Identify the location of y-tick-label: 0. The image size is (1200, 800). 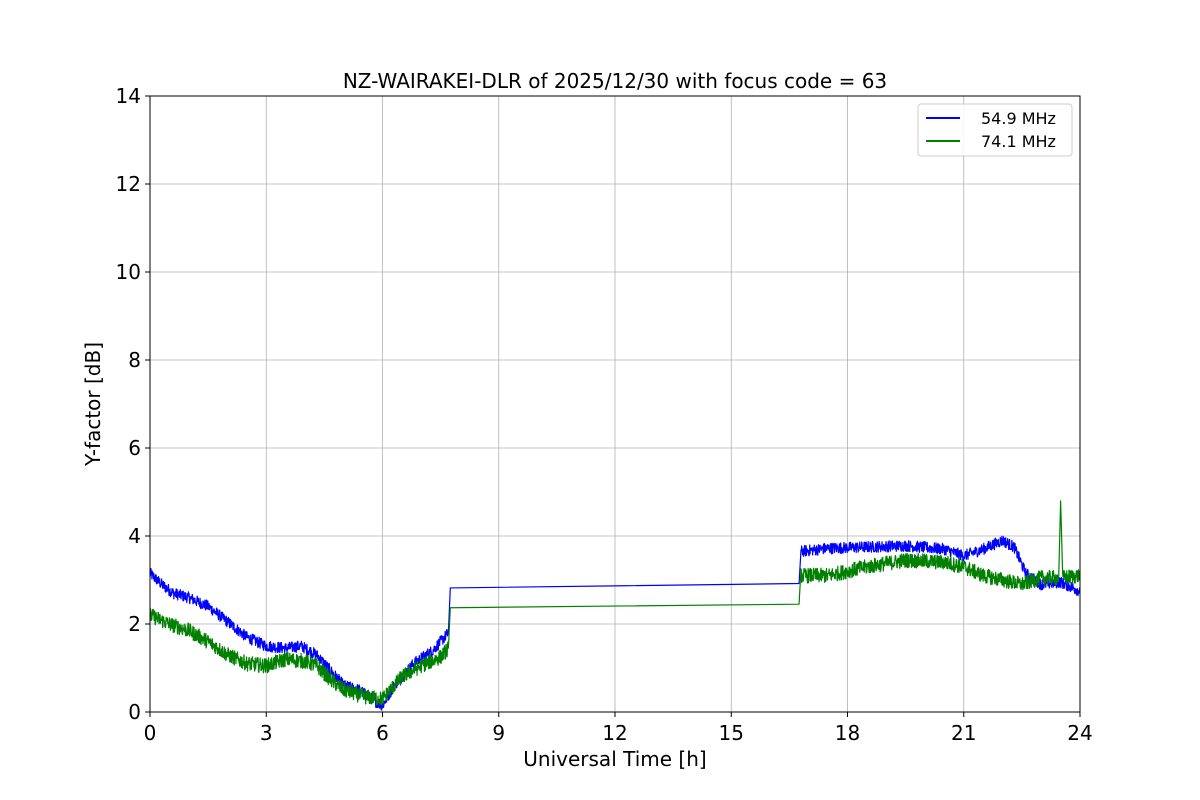
(134, 712).